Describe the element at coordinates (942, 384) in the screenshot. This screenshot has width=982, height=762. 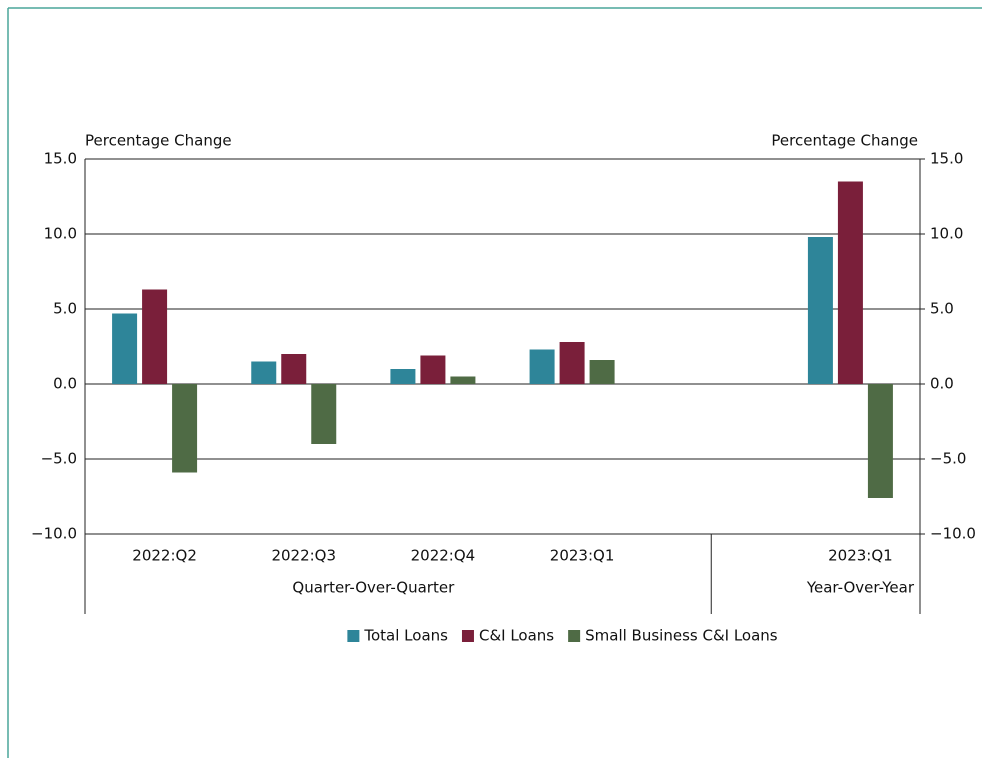
I see `y2-tick-label: 0.0` at that location.